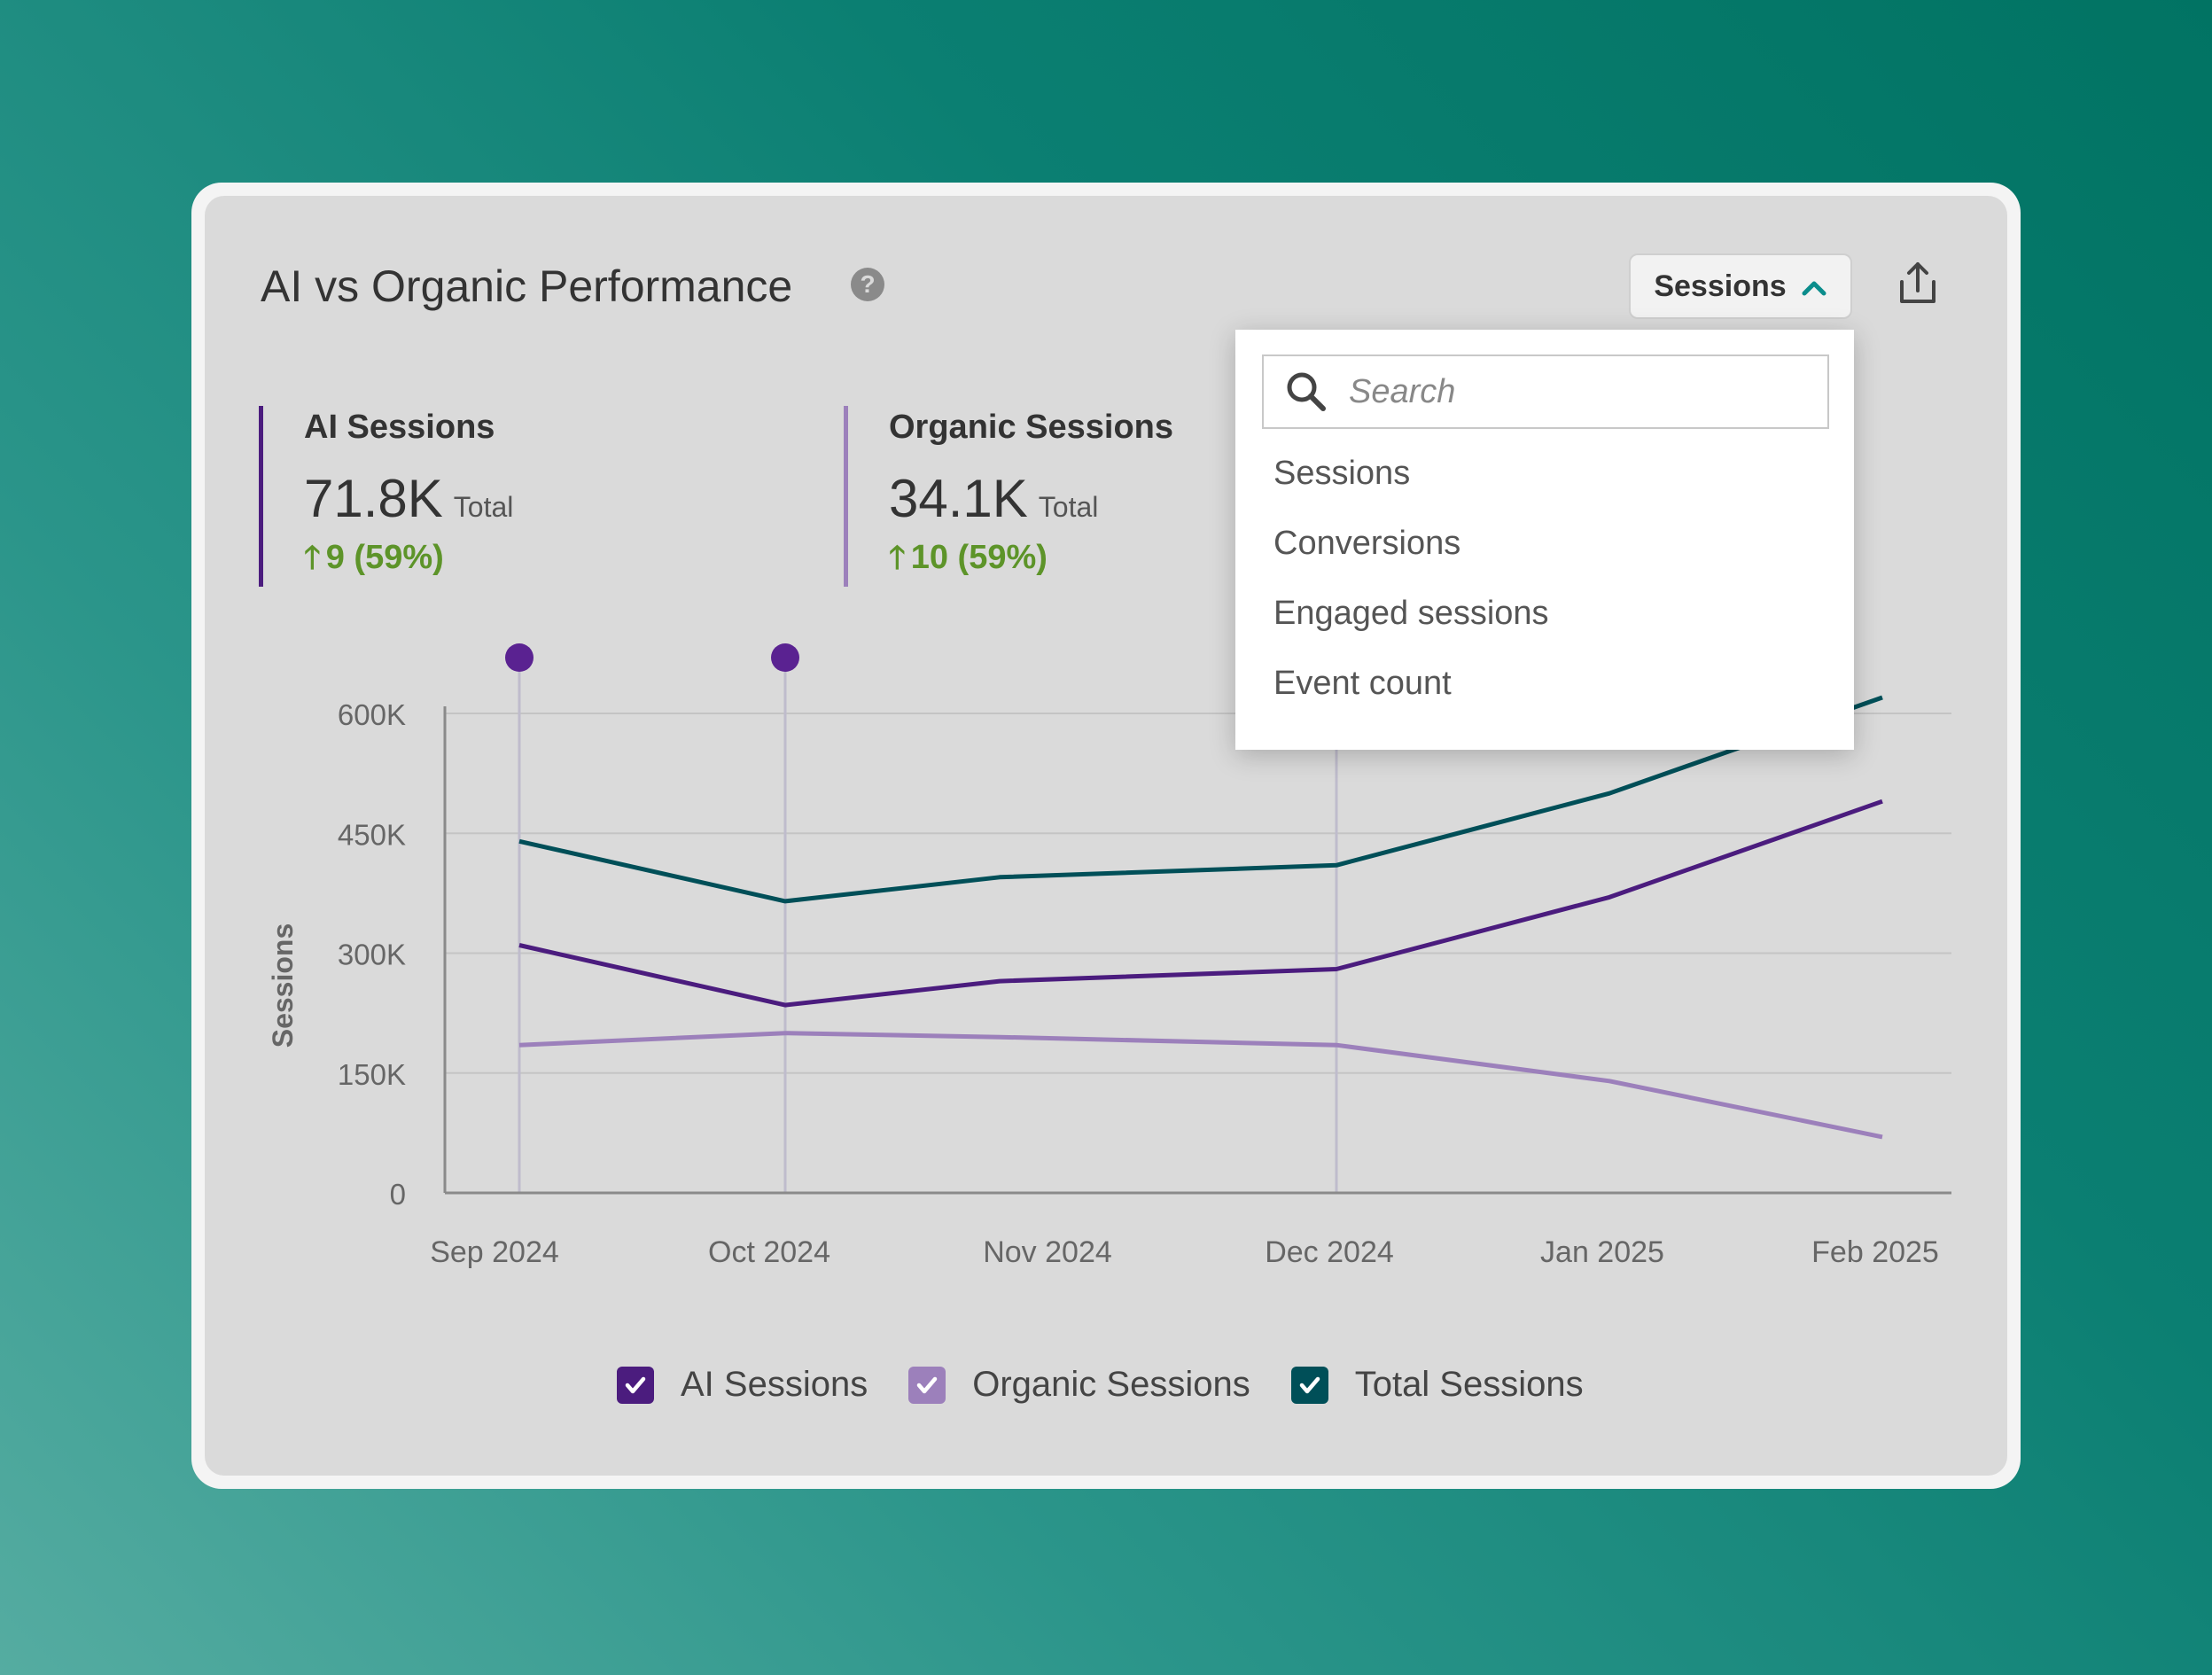  What do you see at coordinates (774, 1385) in the screenshot?
I see `legend-label: AI Sessions` at bounding box center [774, 1385].